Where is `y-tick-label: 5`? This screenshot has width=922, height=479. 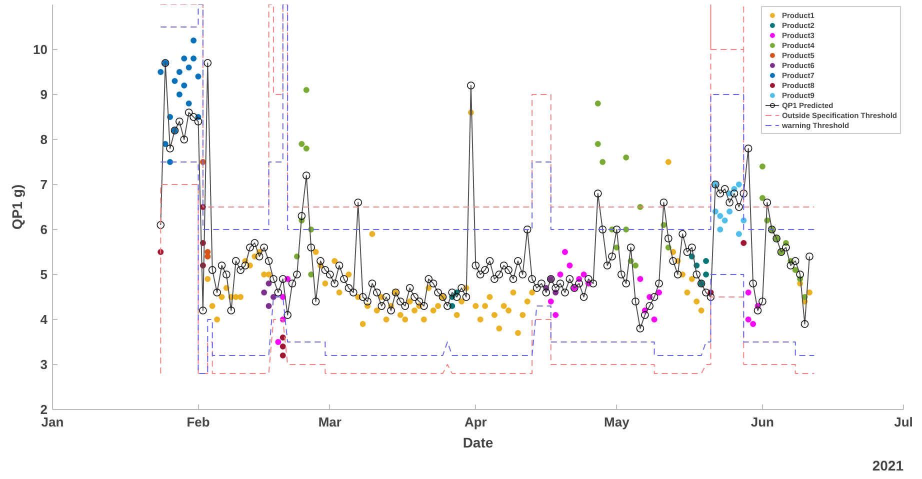
y-tick-label: 5 is located at coordinates (44, 274).